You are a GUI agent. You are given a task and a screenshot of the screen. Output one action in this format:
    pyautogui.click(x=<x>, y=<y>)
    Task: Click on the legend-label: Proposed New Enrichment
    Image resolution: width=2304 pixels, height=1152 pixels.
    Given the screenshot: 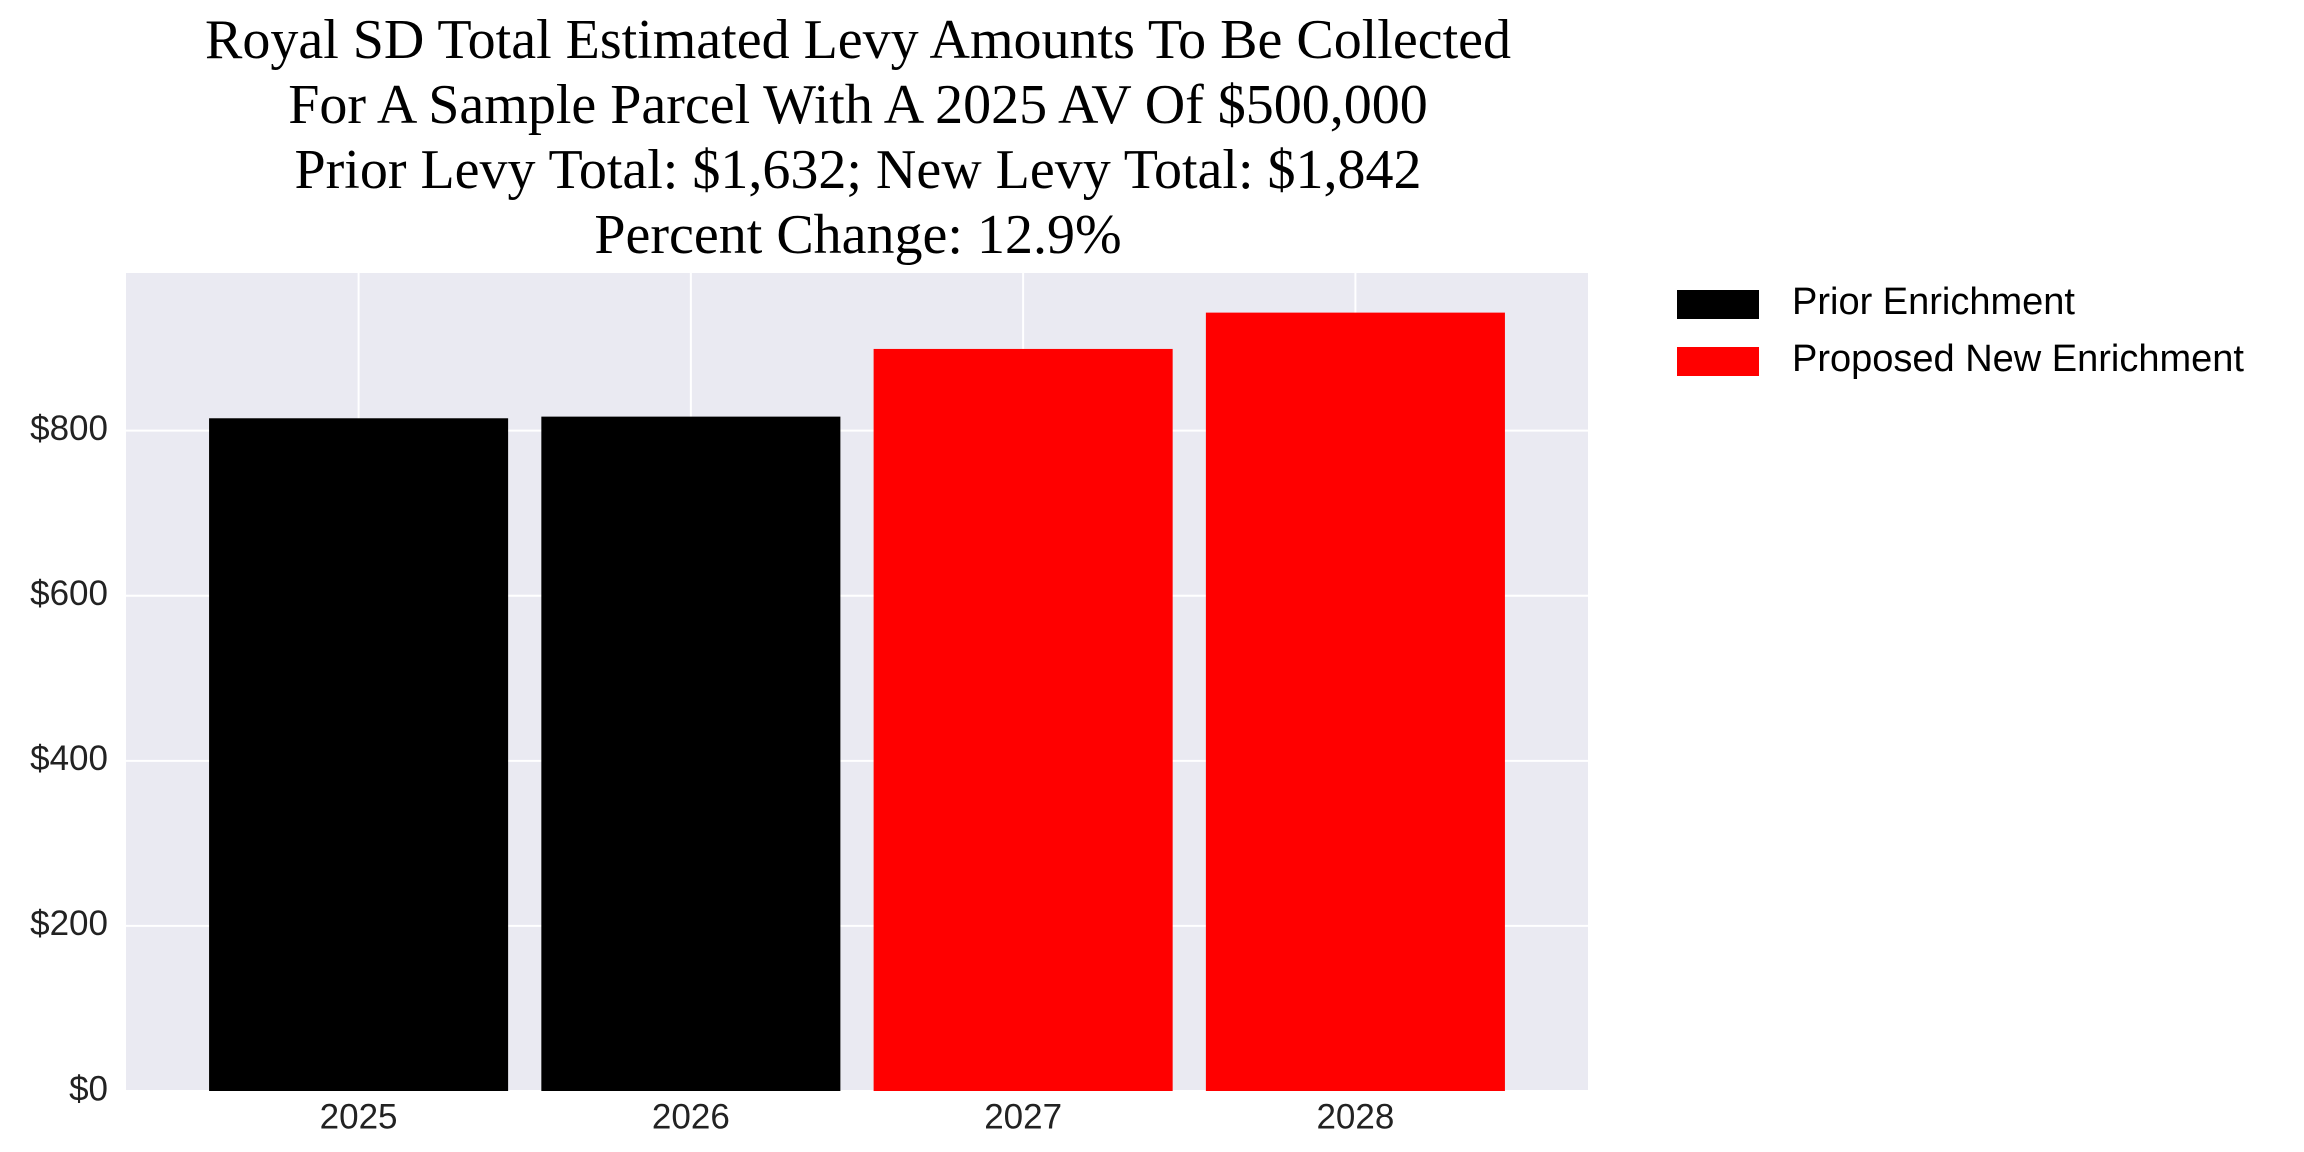 What is the action you would take?
    pyautogui.click(x=2018, y=359)
    